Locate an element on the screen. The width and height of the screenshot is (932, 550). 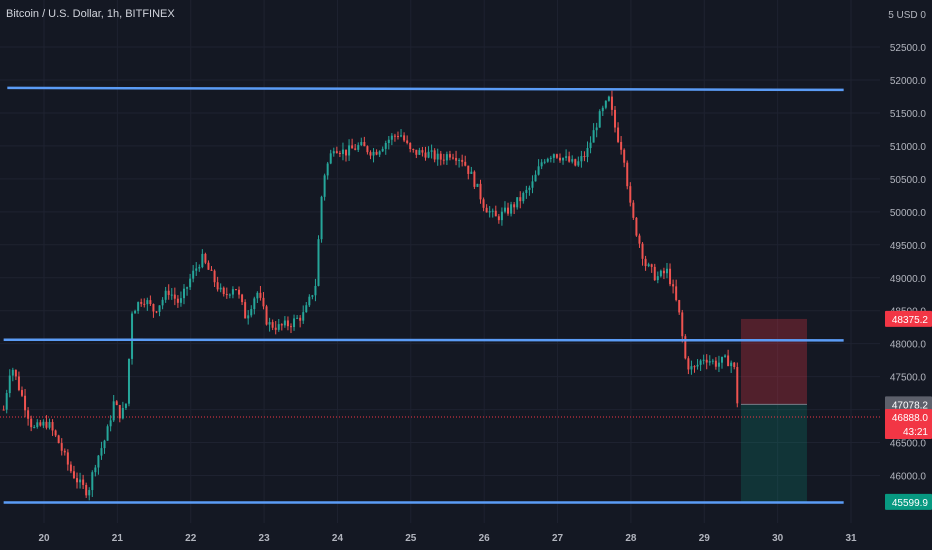
time-axis: 20 21 22 23 24 25 26 27 28 29 30 31 is located at coordinates (447, 538).